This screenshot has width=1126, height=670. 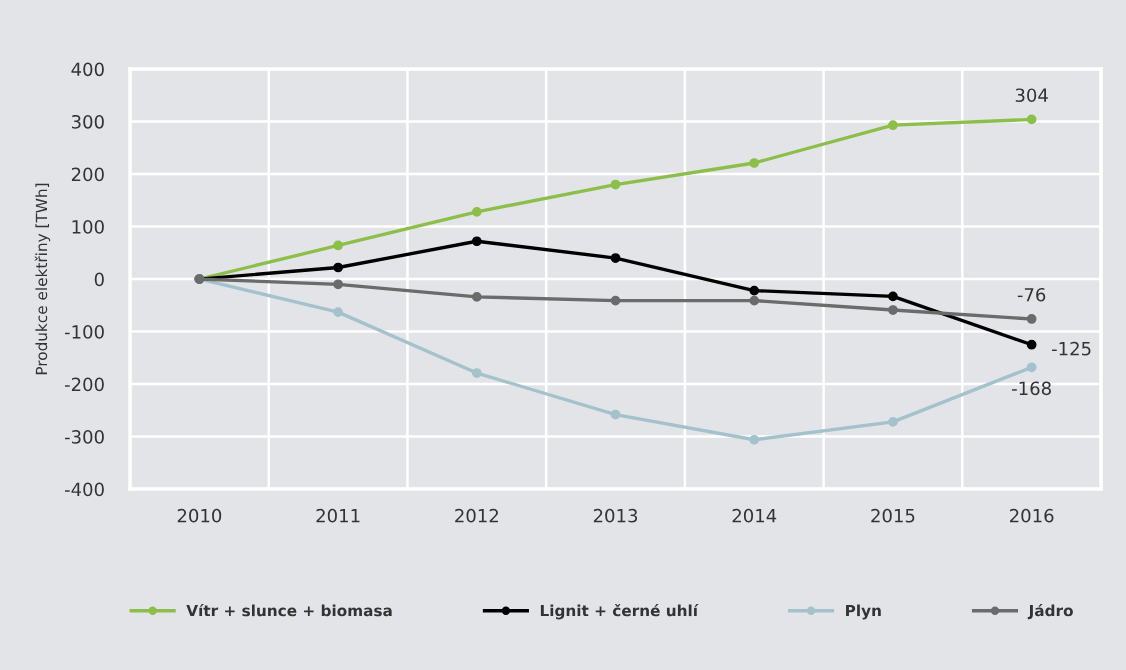 I want to click on y-tick-label: -400, so click(x=84, y=489).